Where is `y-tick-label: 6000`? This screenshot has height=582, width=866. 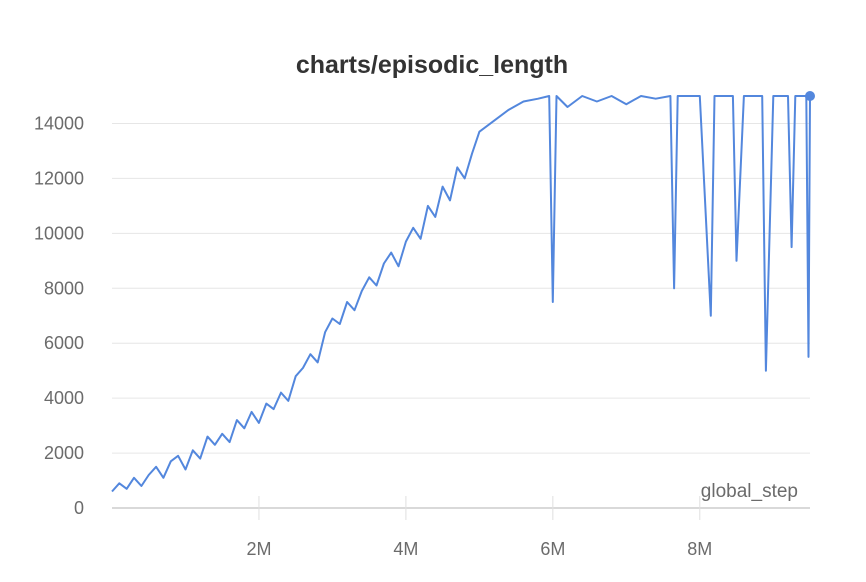
y-tick-label: 6000 is located at coordinates (64, 343).